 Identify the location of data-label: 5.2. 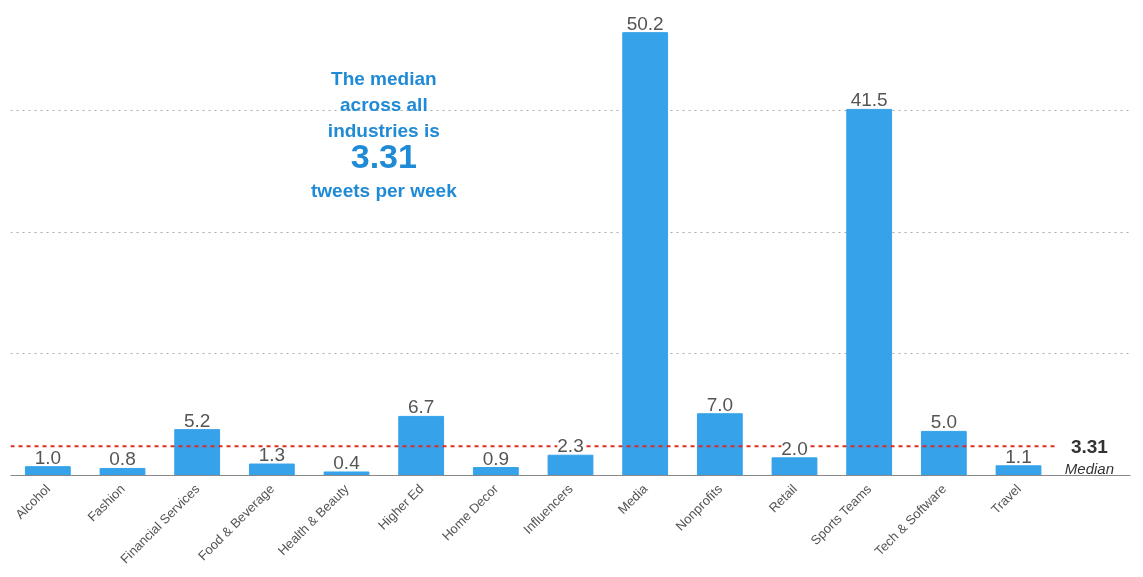
(197, 420).